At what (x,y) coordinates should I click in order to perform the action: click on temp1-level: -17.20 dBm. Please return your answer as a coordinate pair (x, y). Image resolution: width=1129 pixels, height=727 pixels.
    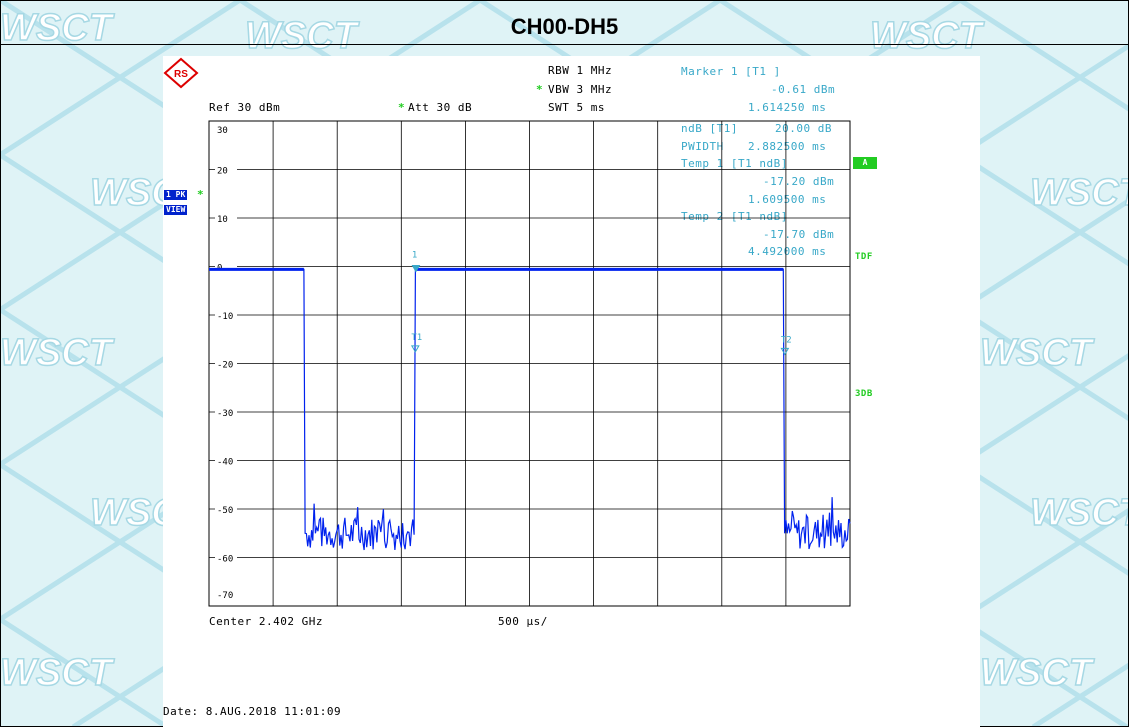
    Looking at the image, I should click on (799, 181).